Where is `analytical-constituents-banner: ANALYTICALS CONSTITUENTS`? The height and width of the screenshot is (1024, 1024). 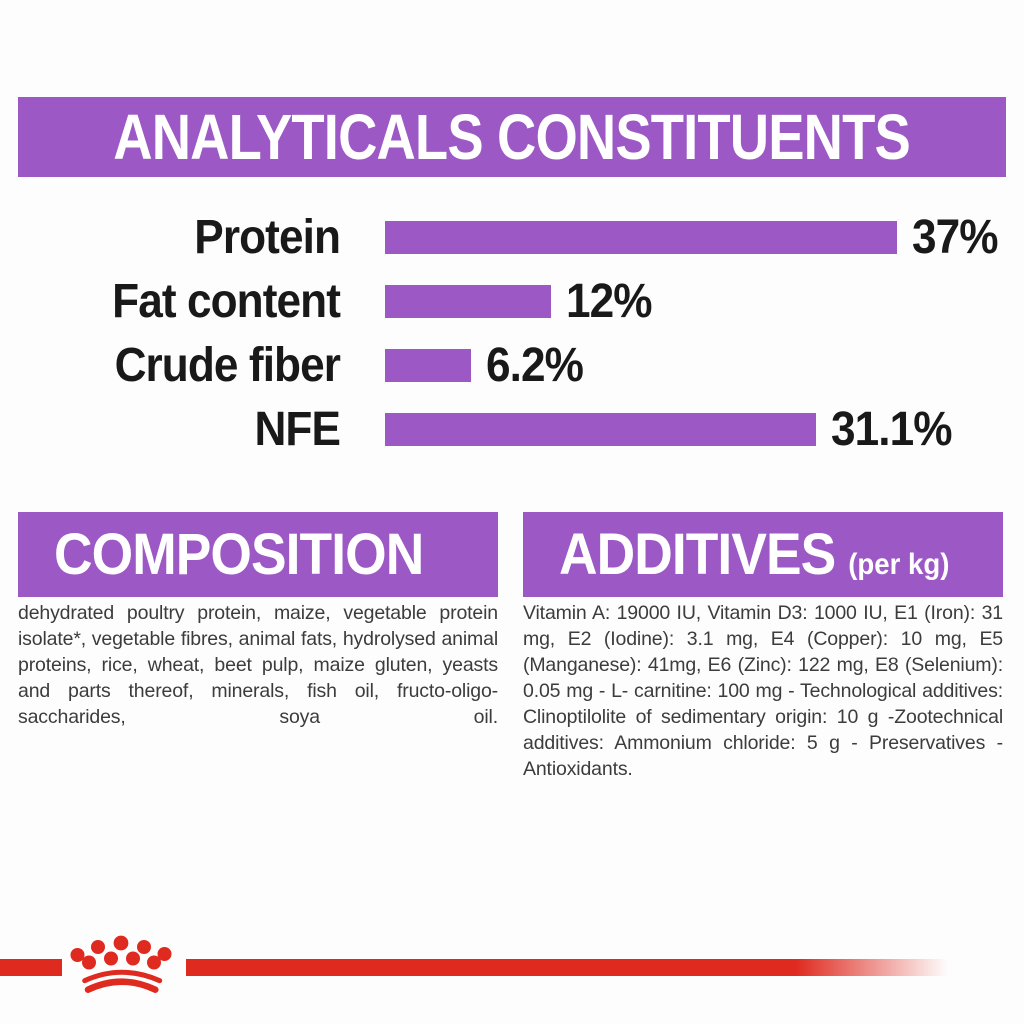
analytical-constituents-banner: ANALYTICALS CONSTITUENTS is located at coordinates (512, 137).